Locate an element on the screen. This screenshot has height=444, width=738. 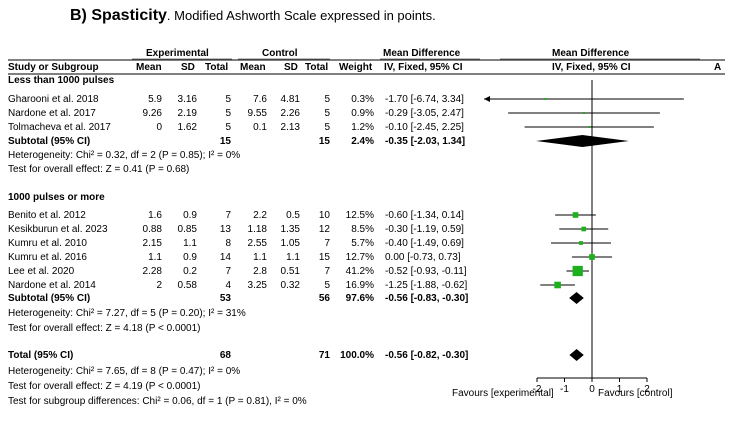
exp-sd-header: SD is located at coordinates (188, 67).